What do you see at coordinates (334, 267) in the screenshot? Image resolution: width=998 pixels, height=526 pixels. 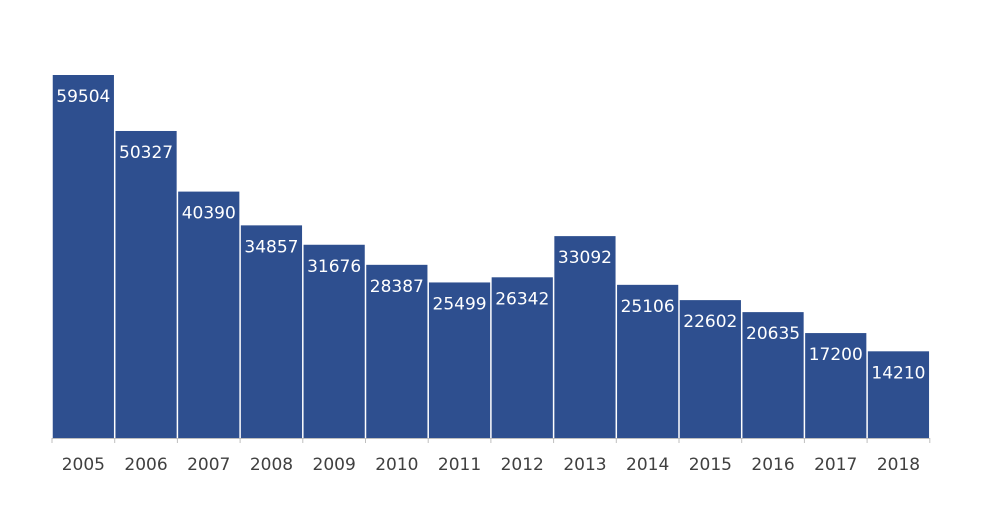 I see `data-label-2009: 31676` at bounding box center [334, 267].